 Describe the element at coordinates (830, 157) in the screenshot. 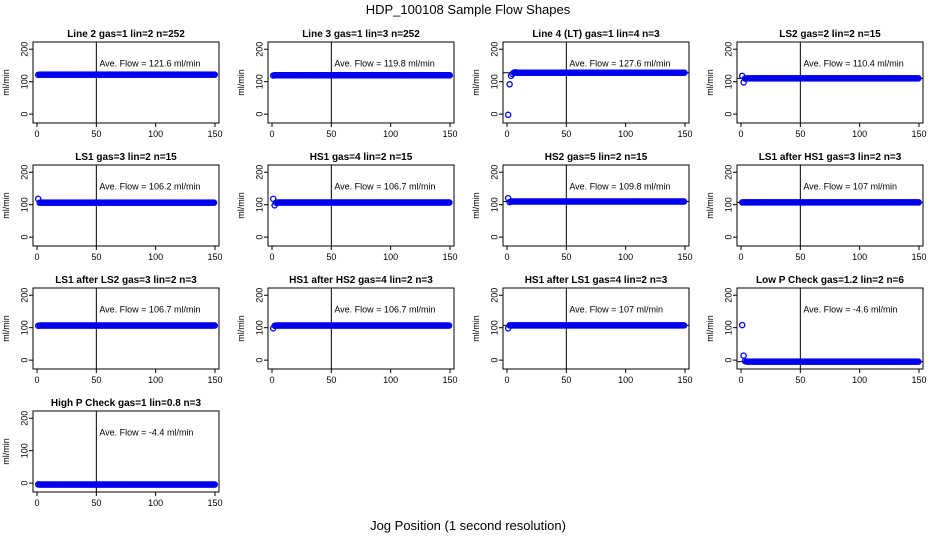

I see `panel-title: LS1 after HS1 gas=3 lin=2 n=3` at that location.